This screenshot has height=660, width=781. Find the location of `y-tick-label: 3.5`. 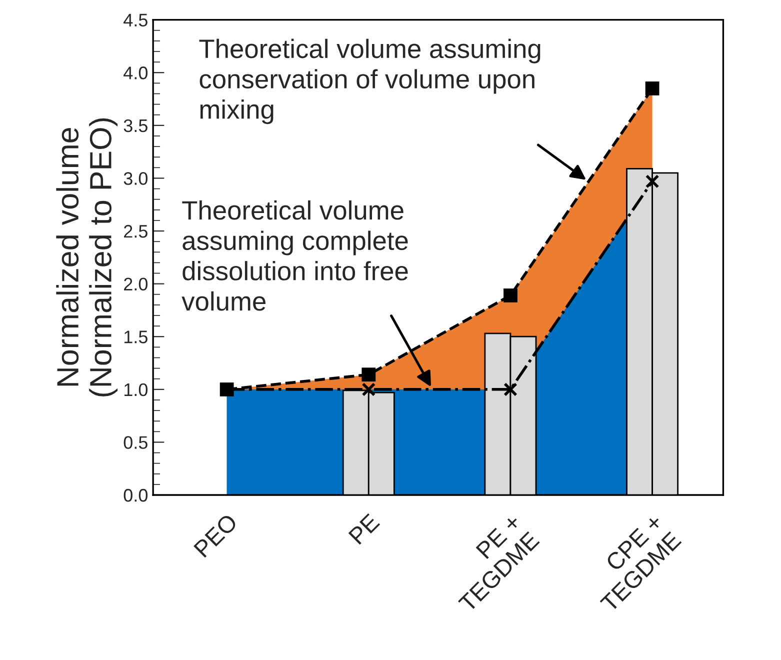

y-tick-label: 3.5 is located at coordinates (136, 125).